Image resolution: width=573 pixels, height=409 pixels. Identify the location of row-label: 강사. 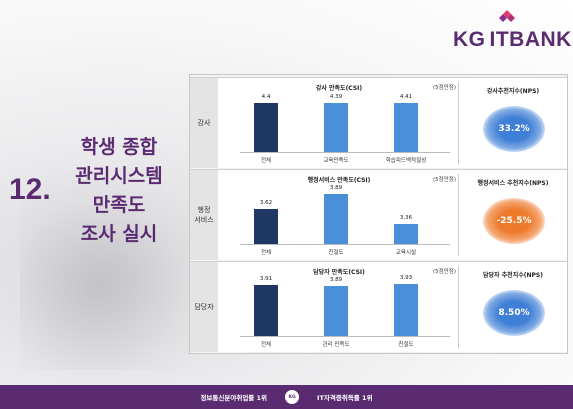
(204, 123).